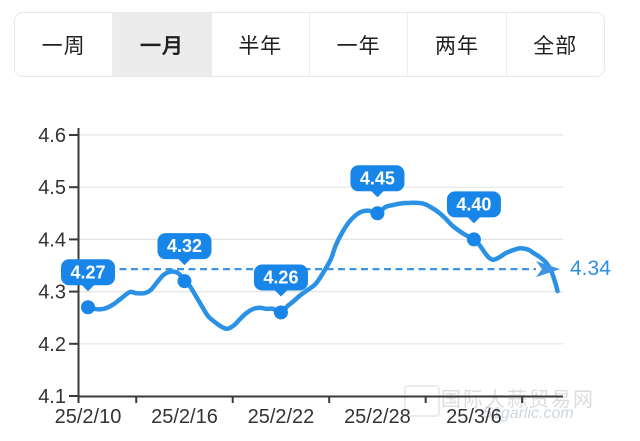 This screenshot has height=441, width=640. I want to click on time-range-tabs: 一周 一月 半年 一年 两年 全部, so click(309, 44).